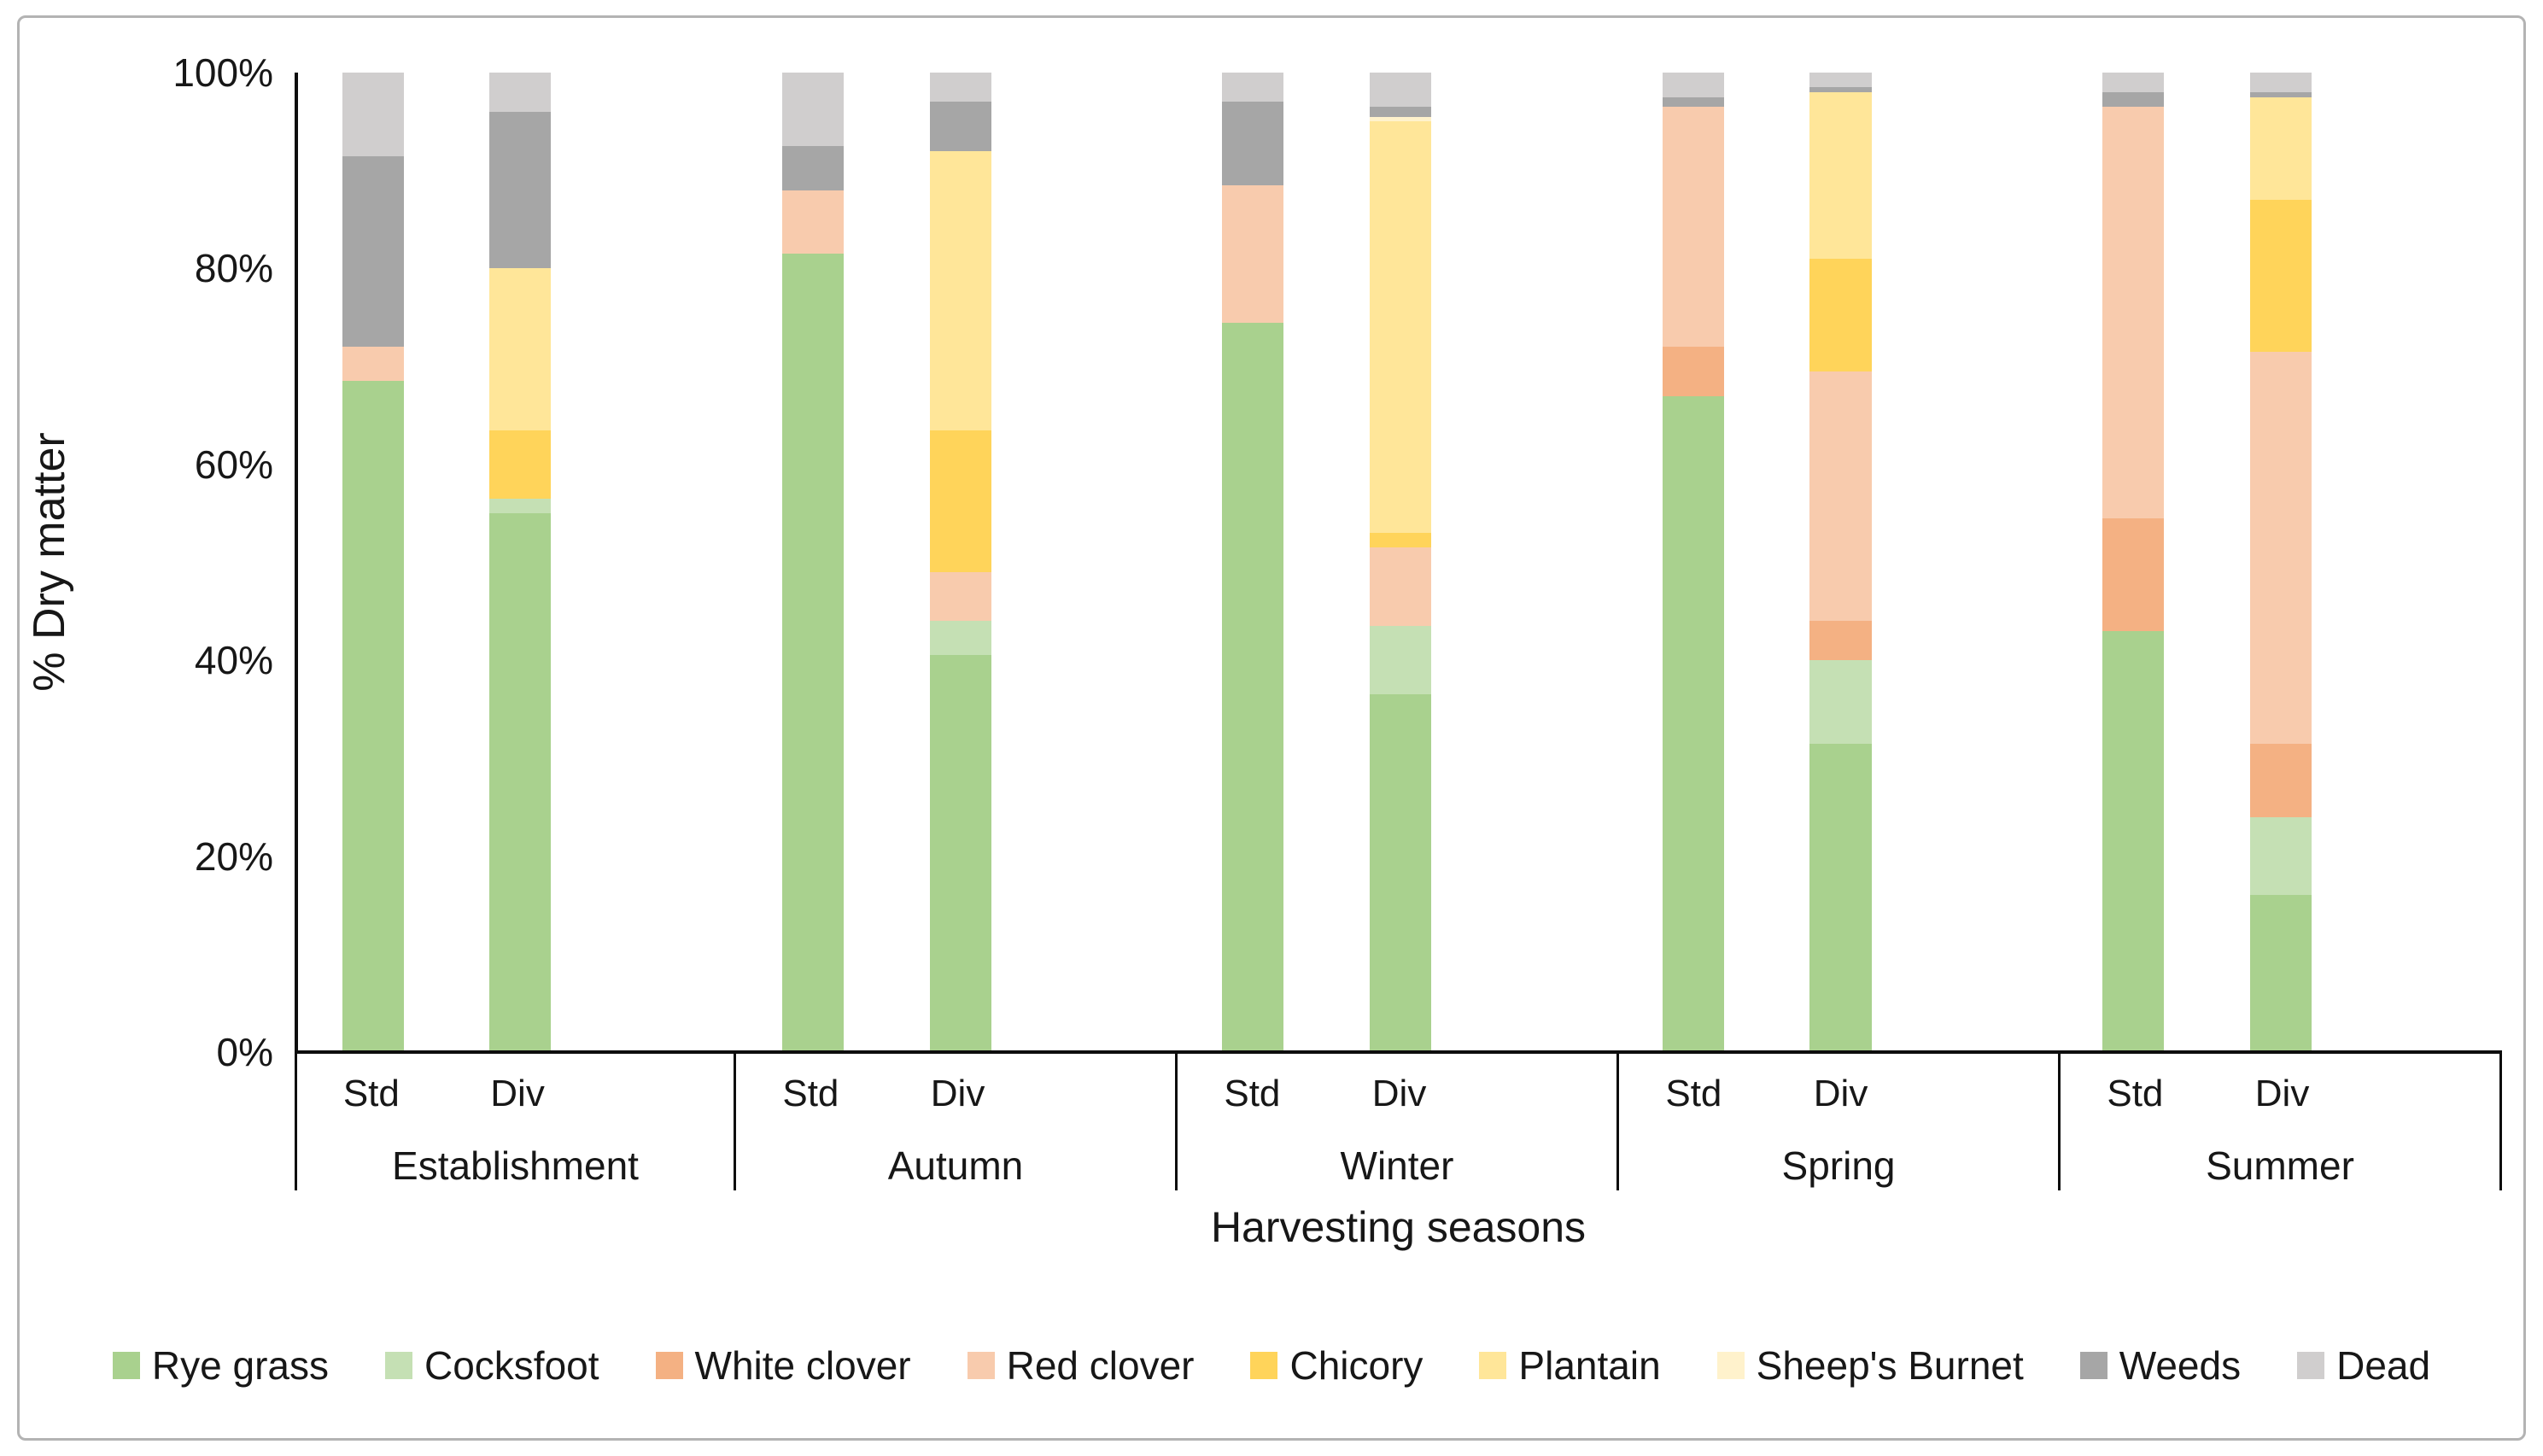 The image size is (2543, 1456). Describe the element at coordinates (1398, 1052) in the screenshot. I see `x-axis-line` at that location.